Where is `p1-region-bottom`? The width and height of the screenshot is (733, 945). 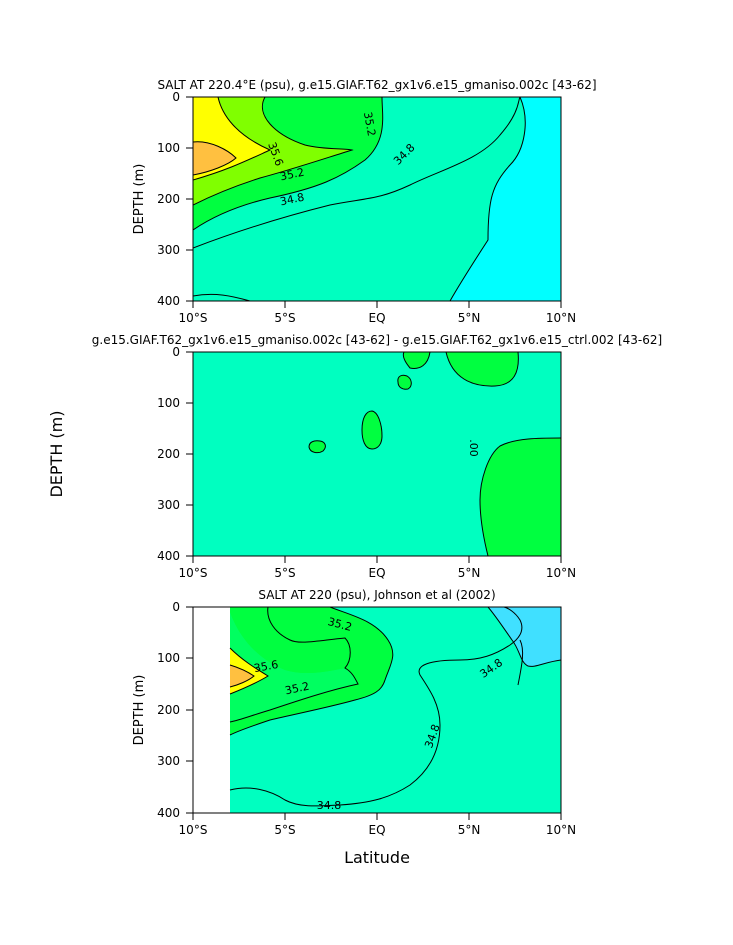 p1-region-bottom is located at coordinates (221, 297).